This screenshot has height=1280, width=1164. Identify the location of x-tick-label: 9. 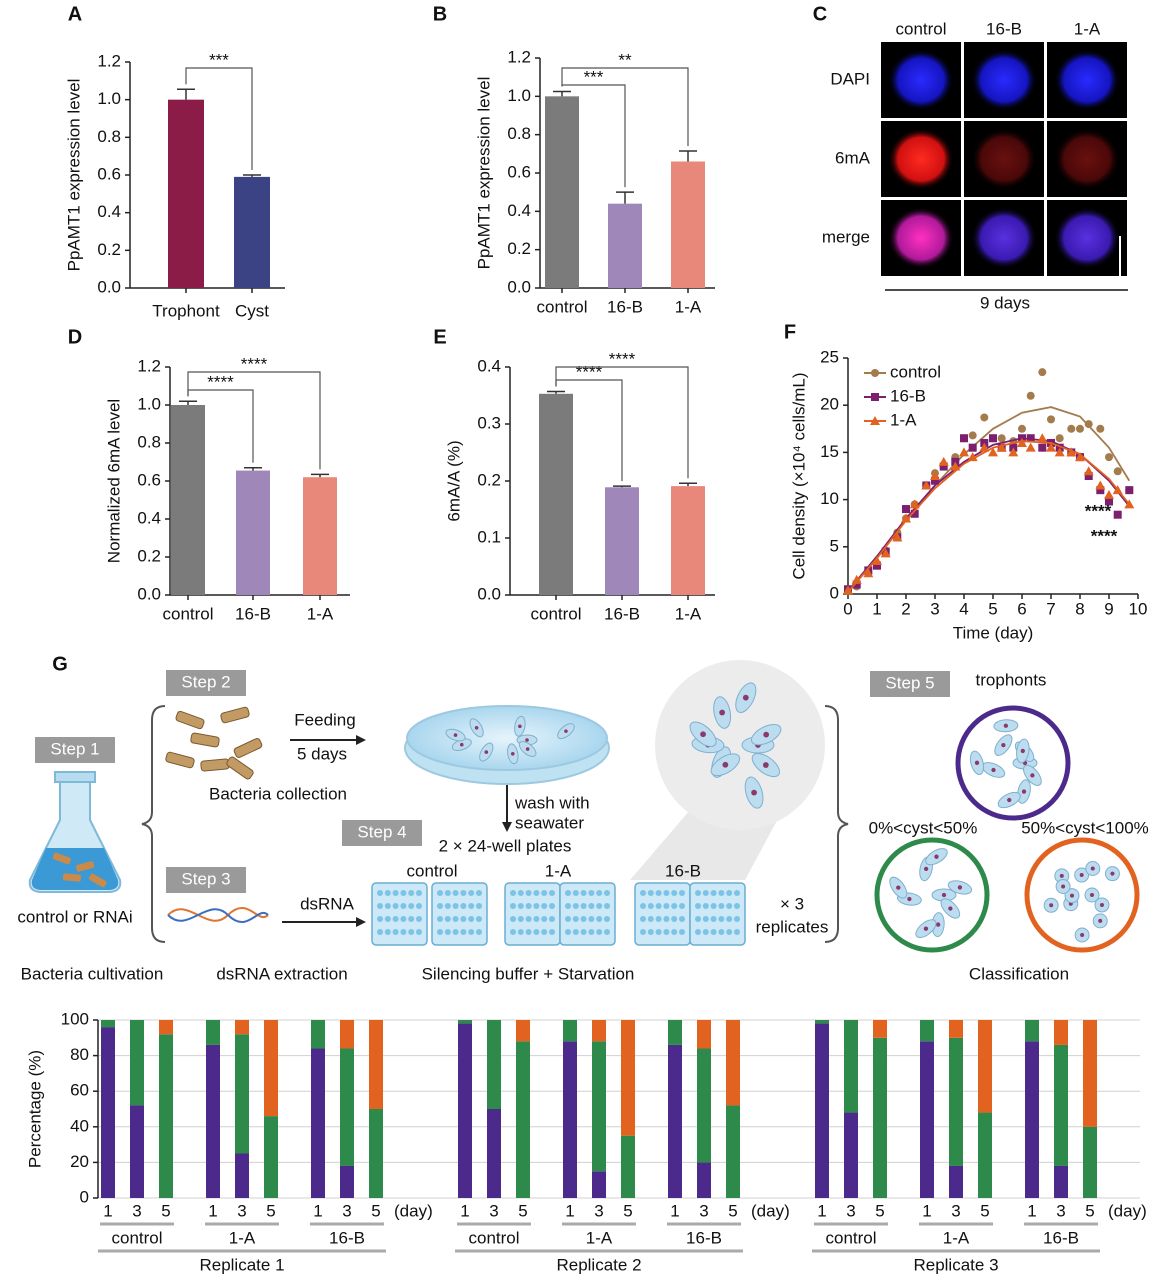
(1108, 608).